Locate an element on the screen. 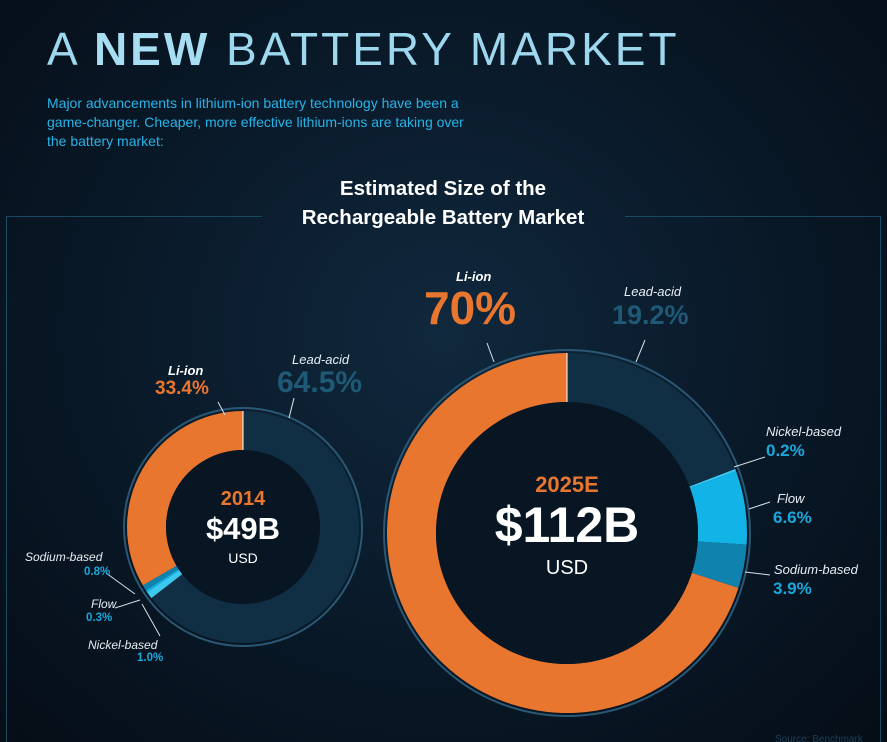 This screenshot has width=887, height=742. center-2025-unit: USD is located at coordinates (567, 568).